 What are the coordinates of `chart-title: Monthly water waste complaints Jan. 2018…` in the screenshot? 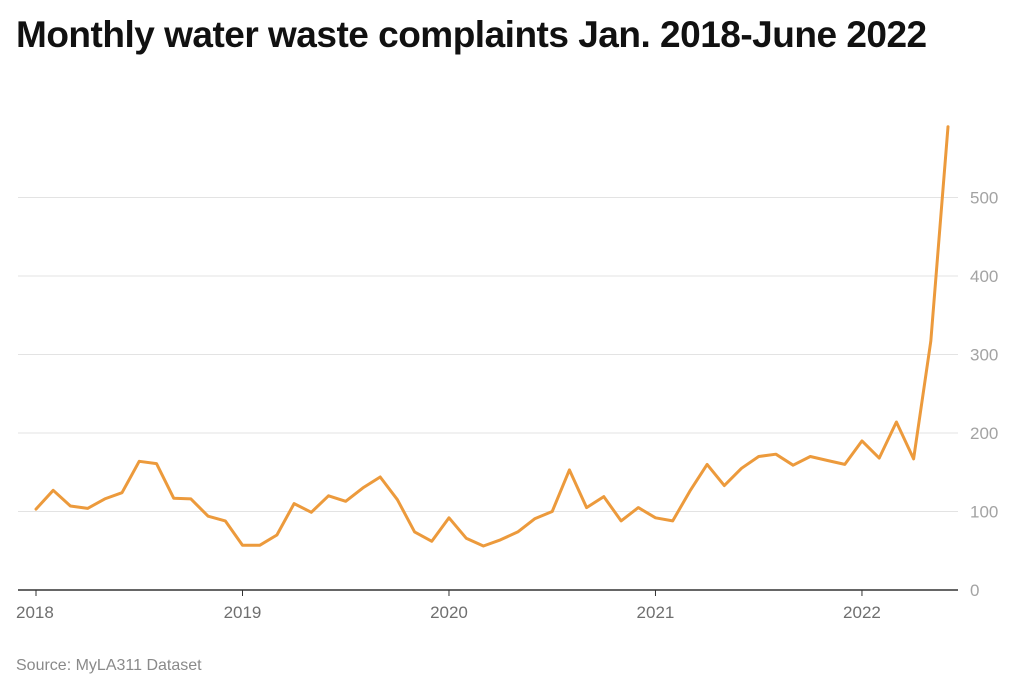 It's located at (471, 34).